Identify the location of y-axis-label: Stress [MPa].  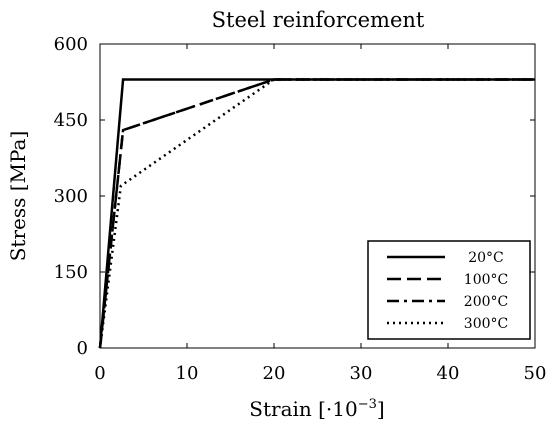
(18, 196).